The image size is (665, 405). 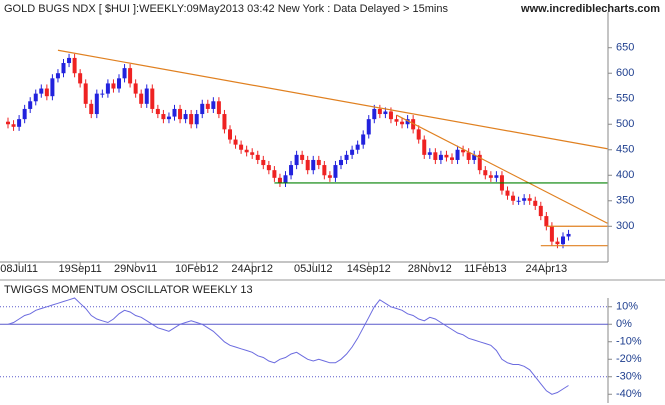 What do you see at coordinates (629, 394) in the screenshot?
I see `y-tick-label: -40%` at bounding box center [629, 394].